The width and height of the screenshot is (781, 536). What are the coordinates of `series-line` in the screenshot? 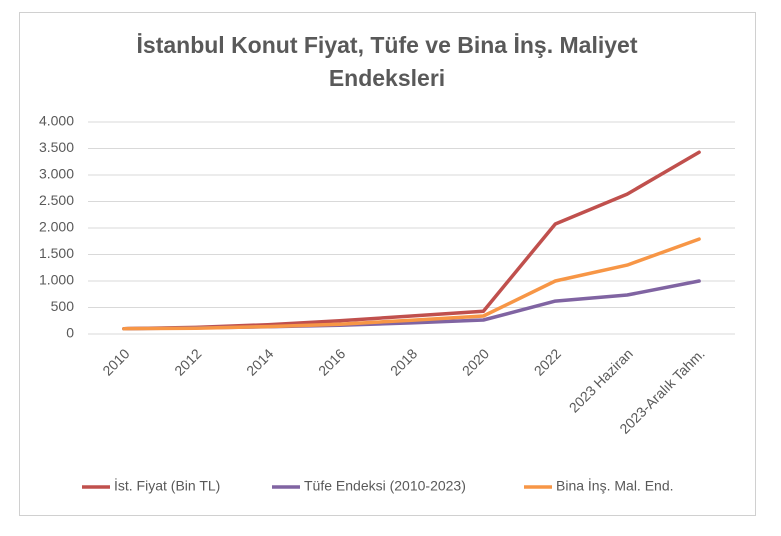 It's located at (411, 284).